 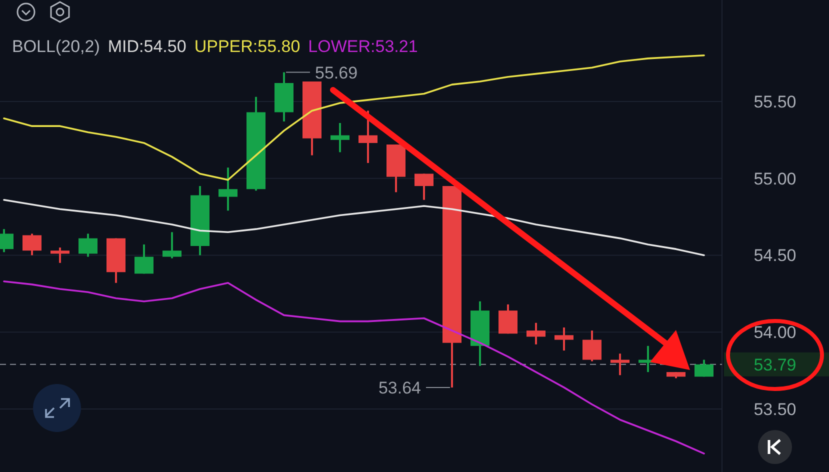 I want to click on text: LOWER:53.21, so click(x=363, y=46).